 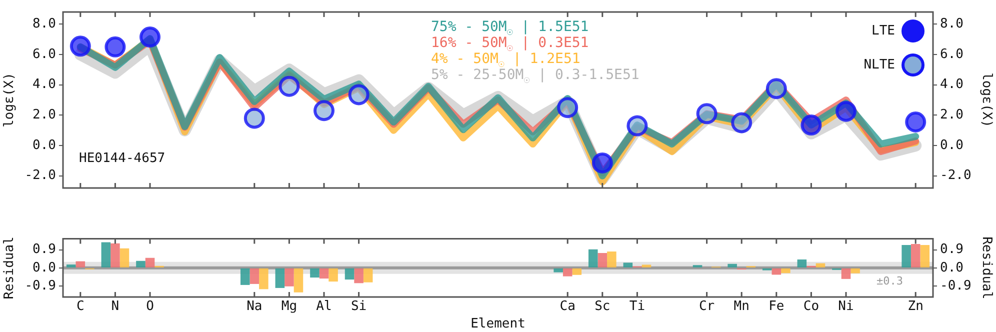 I want to click on x-tick-label: Ni, so click(x=846, y=306).